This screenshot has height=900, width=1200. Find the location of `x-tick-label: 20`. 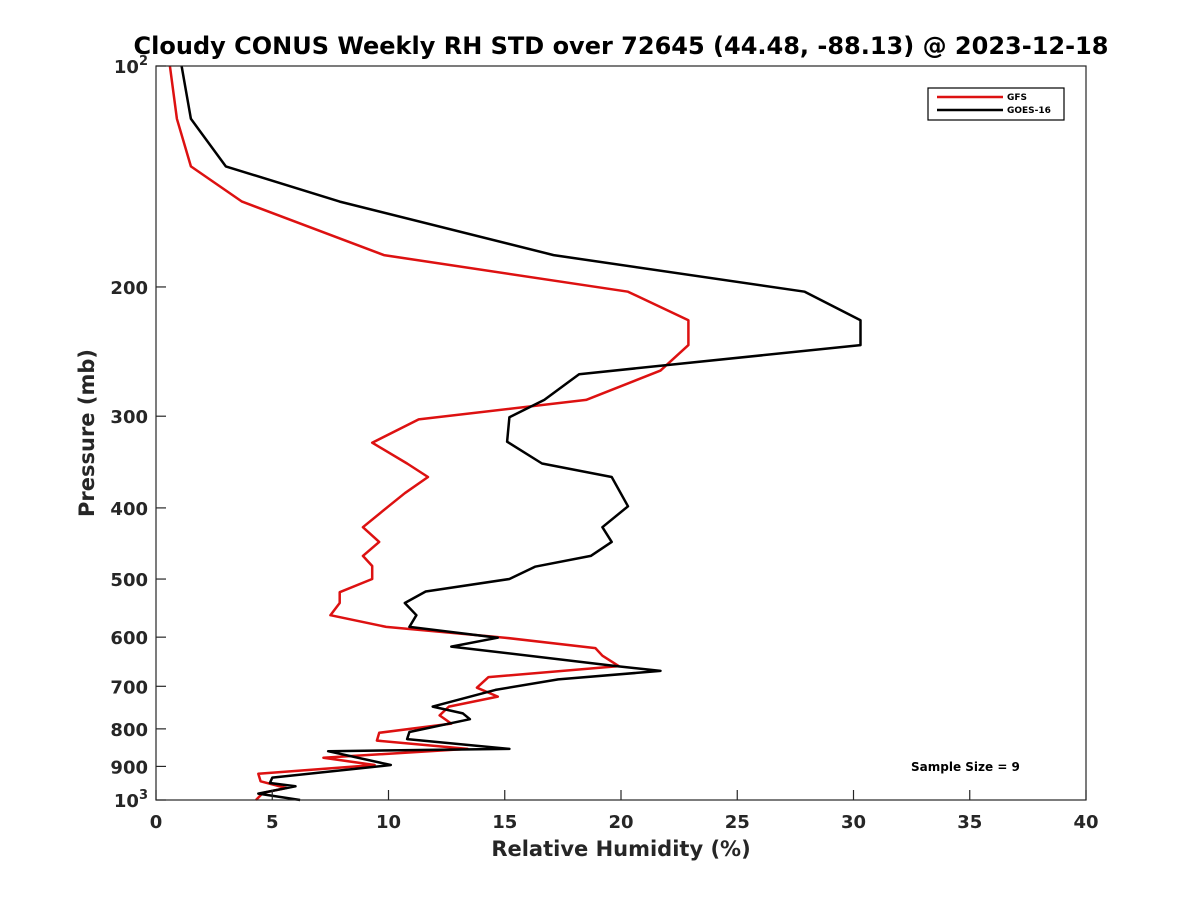

x-tick-label: 20 is located at coordinates (620, 822).